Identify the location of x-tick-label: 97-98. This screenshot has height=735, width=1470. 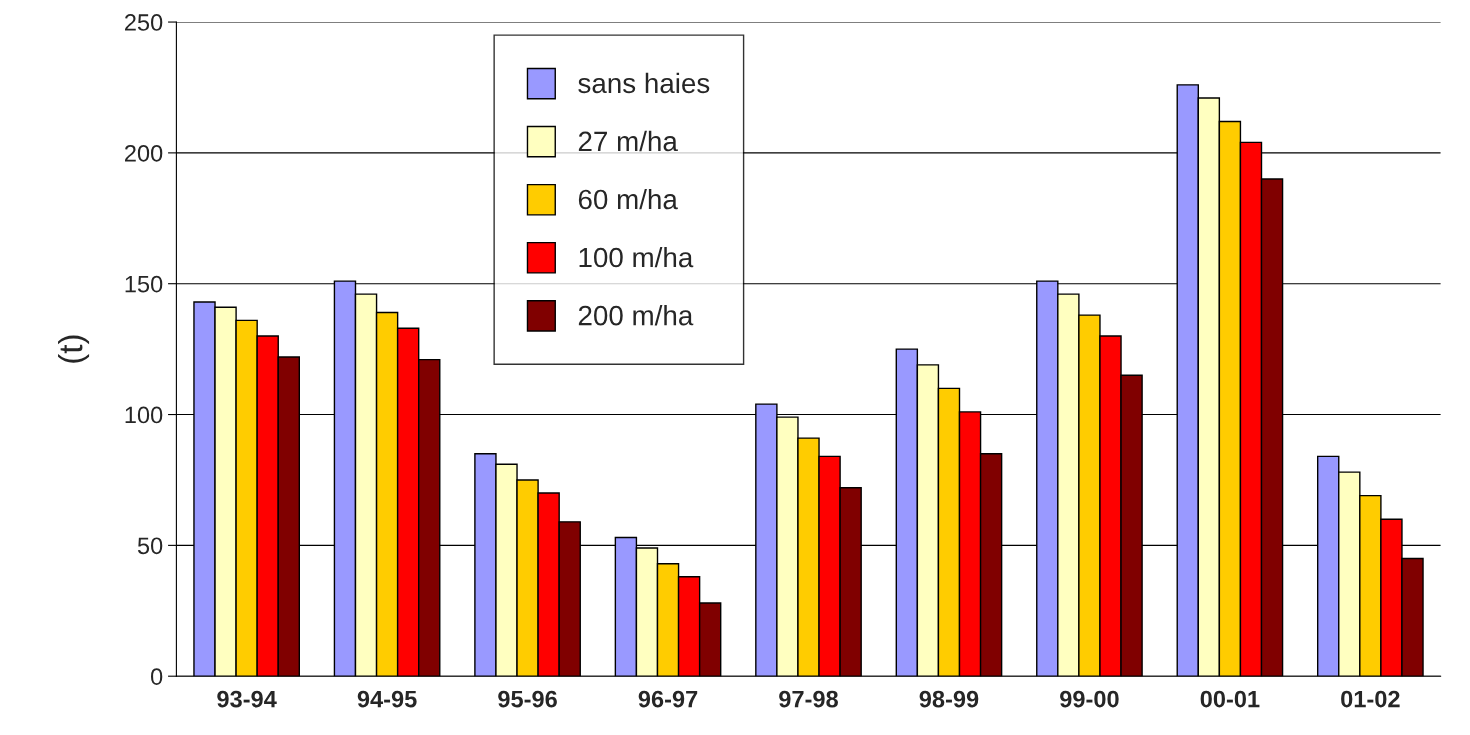
(808, 699).